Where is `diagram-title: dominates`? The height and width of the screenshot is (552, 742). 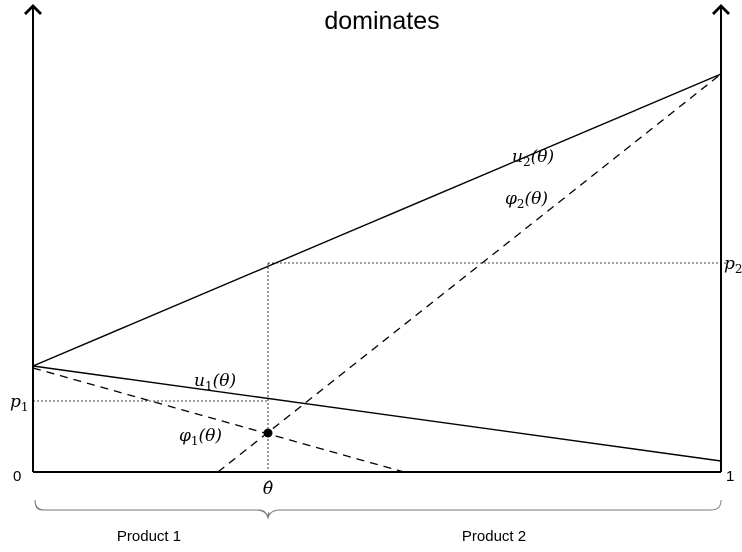
diagram-title: dominates is located at coordinates (381, 21).